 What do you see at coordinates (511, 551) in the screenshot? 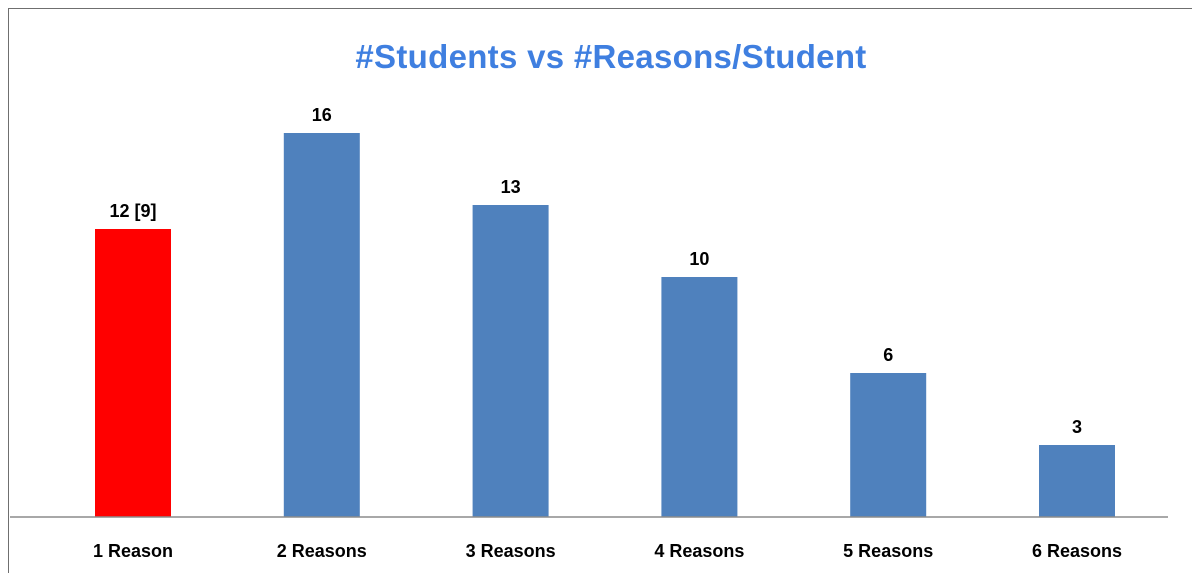
I see `x-tick-label-3: 3 Reasons` at bounding box center [511, 551].